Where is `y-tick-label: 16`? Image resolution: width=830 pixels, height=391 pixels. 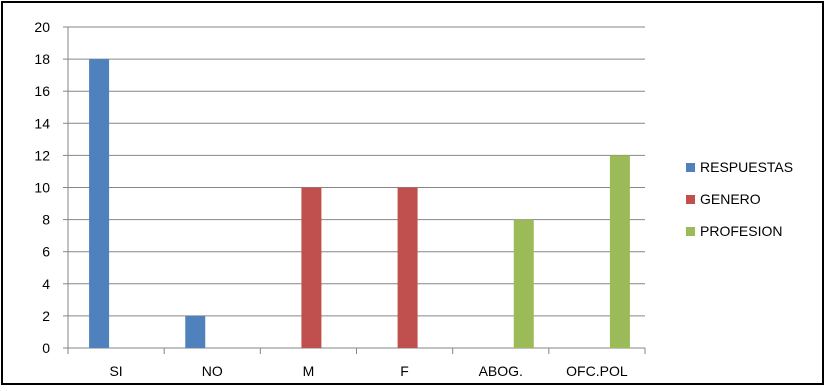 y-tick-label: 16 is located at coordinates (42, 91).